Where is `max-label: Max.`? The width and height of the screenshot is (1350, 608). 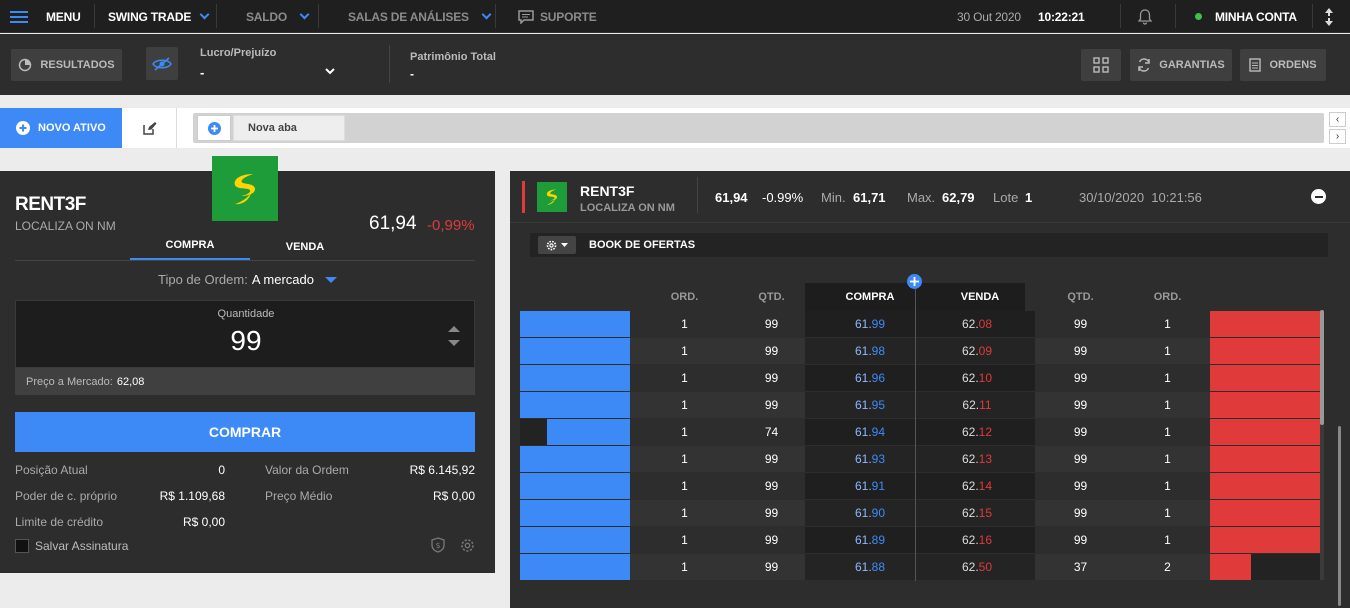
max-label: Max. is located at coordinates (921, 197).